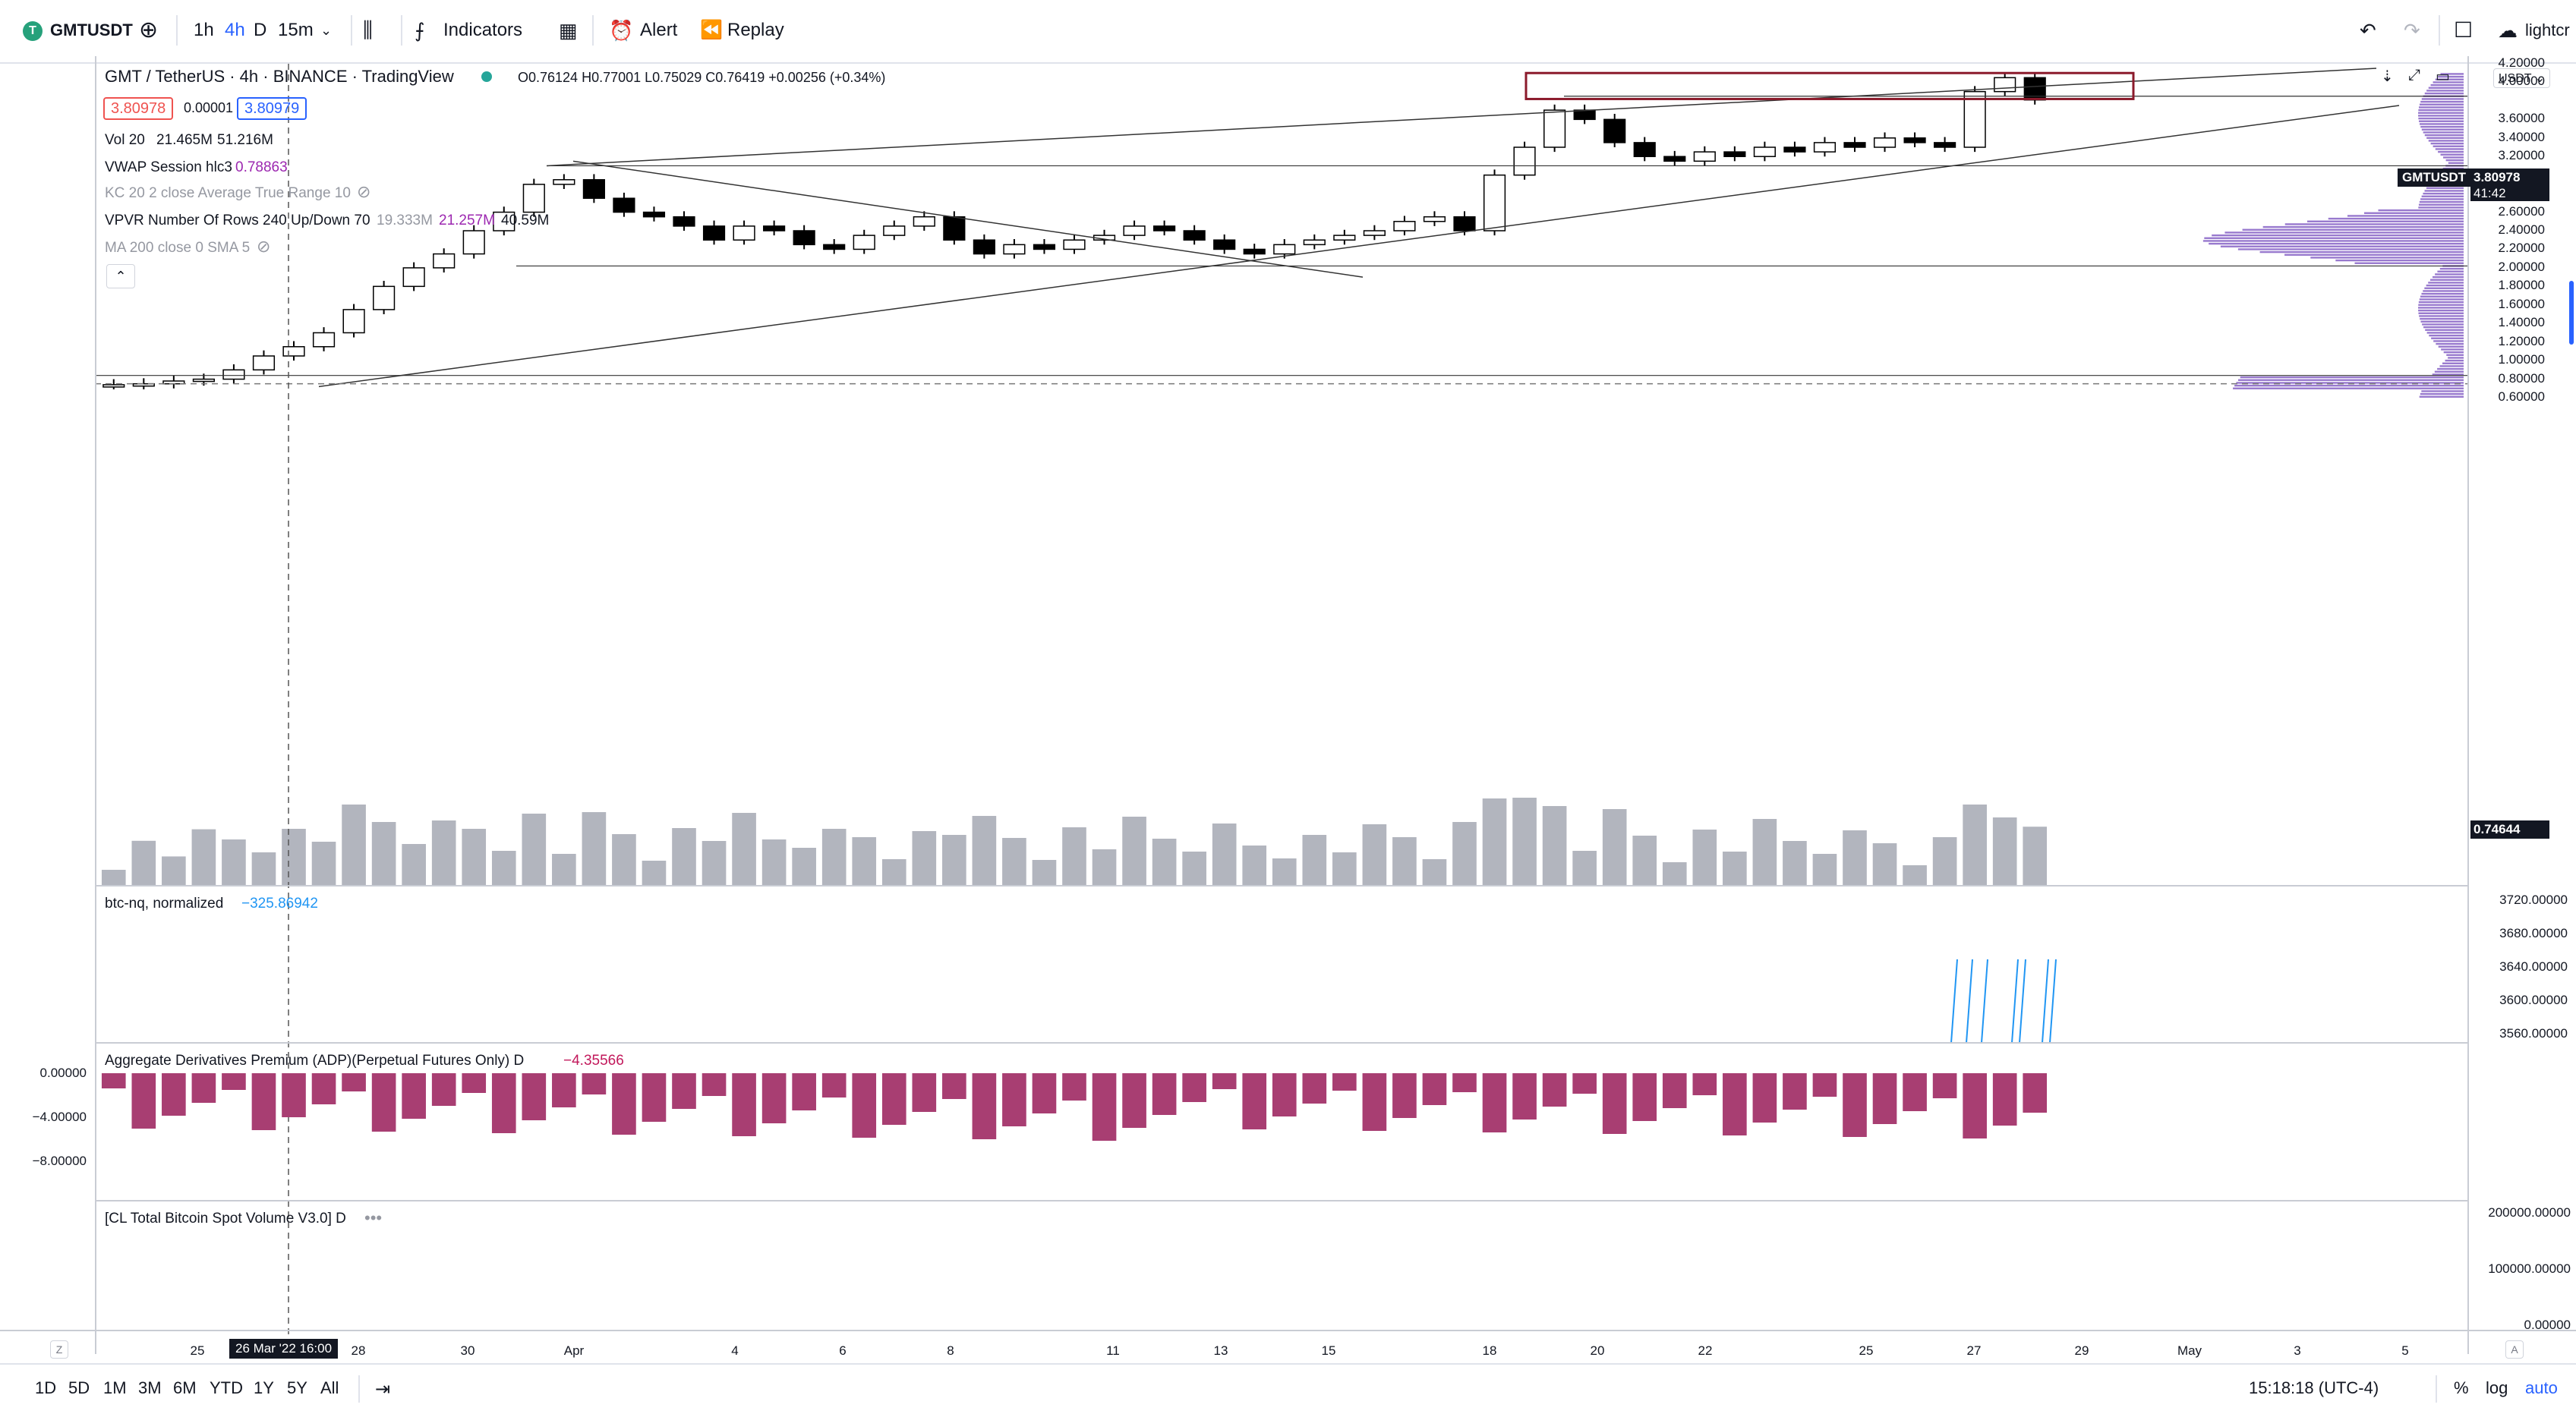  What do you see at coordinates (91, 30) in the screenshot?
I see `symbol-search: GMTUSDT` at bounding box center [91, 30].